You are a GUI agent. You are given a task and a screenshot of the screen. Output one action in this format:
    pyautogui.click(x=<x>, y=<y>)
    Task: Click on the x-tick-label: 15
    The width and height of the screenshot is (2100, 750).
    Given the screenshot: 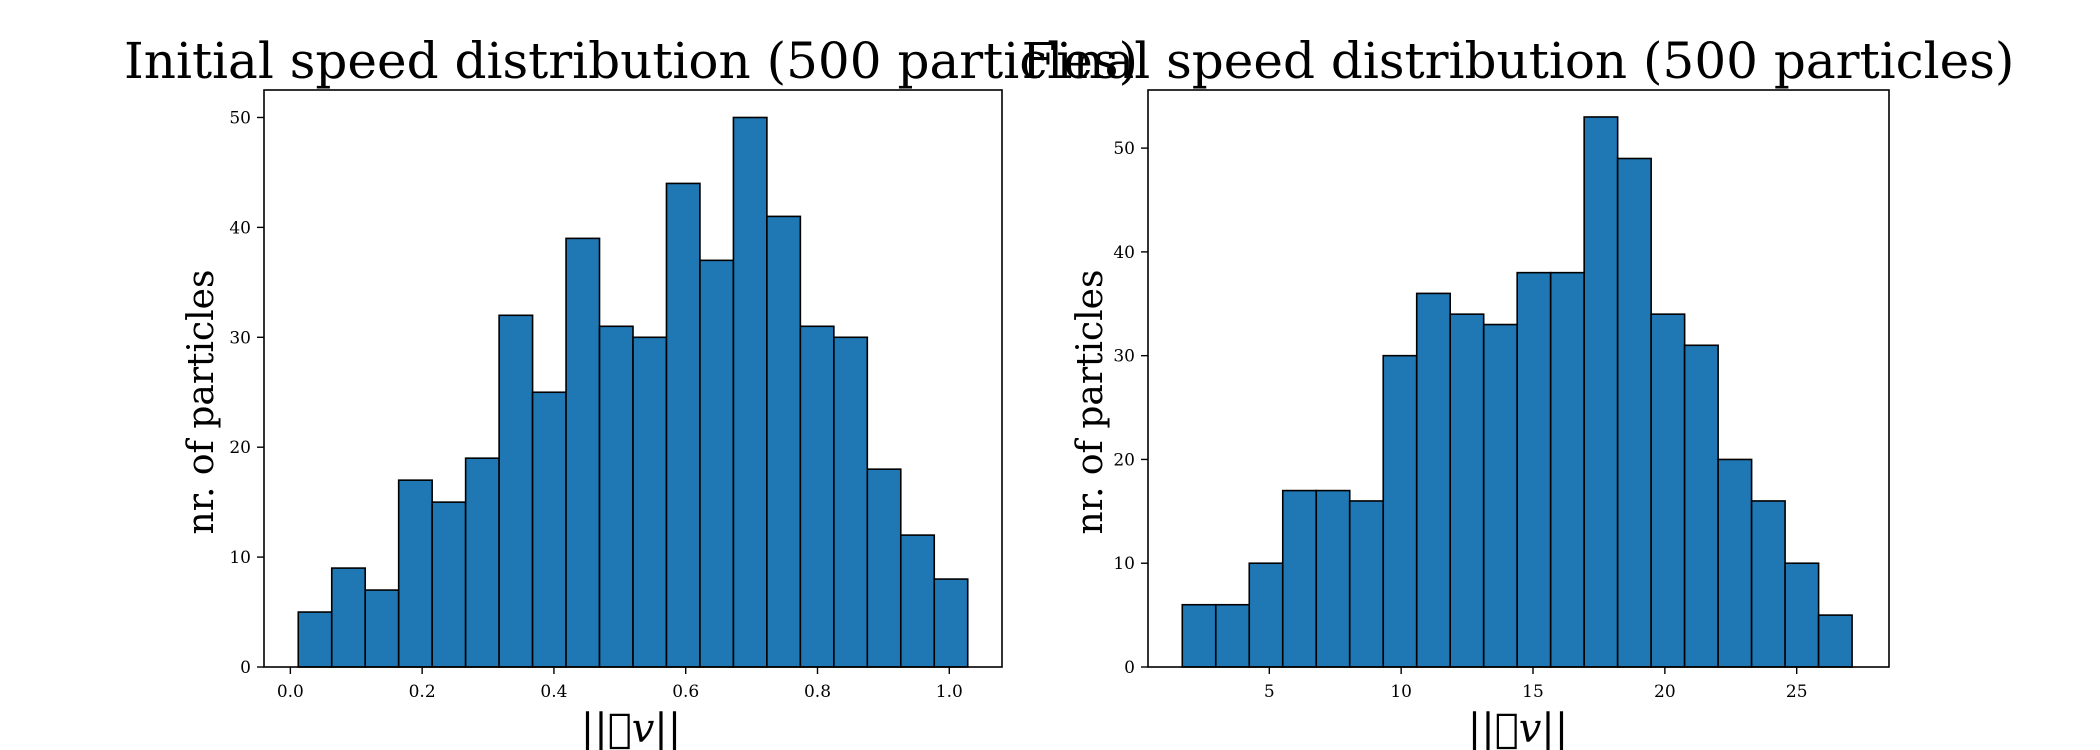 What is the action you would take?
    pyautogui.click(x=1533, y=692)
    